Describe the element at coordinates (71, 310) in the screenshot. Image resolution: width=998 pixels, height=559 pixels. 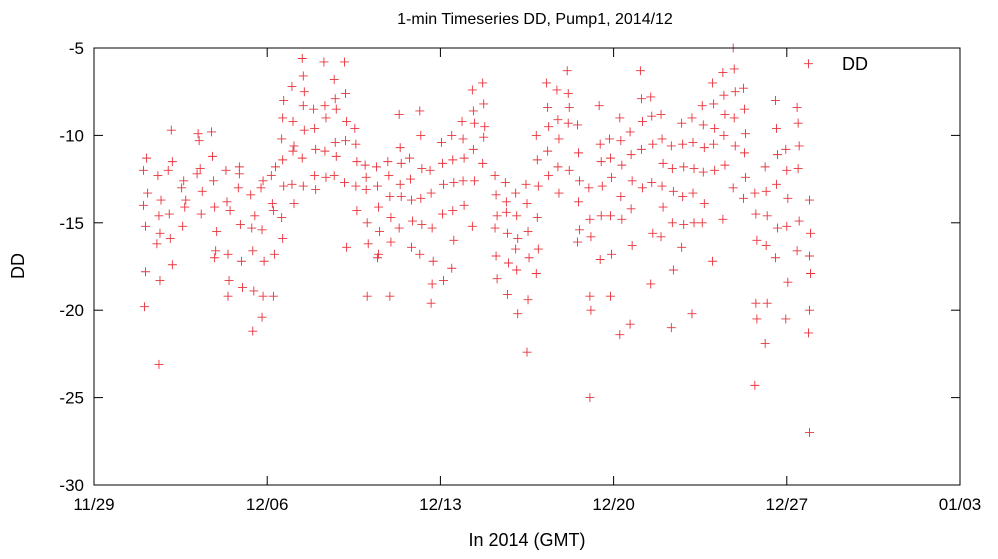
I see `y-tick-label: -20` at that location.